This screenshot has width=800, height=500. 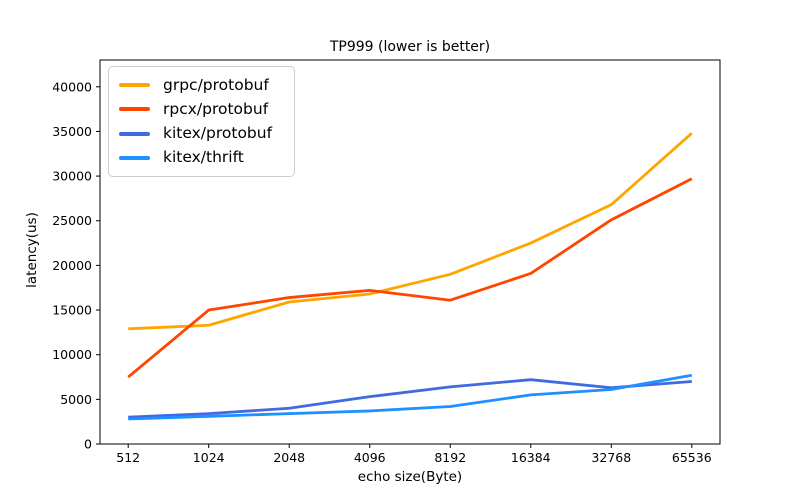 What do you see at coordinates (410, 477) in the screenshot?
I see `x-axis-label: echo size(Byte)` at bounding box center [410, 477].